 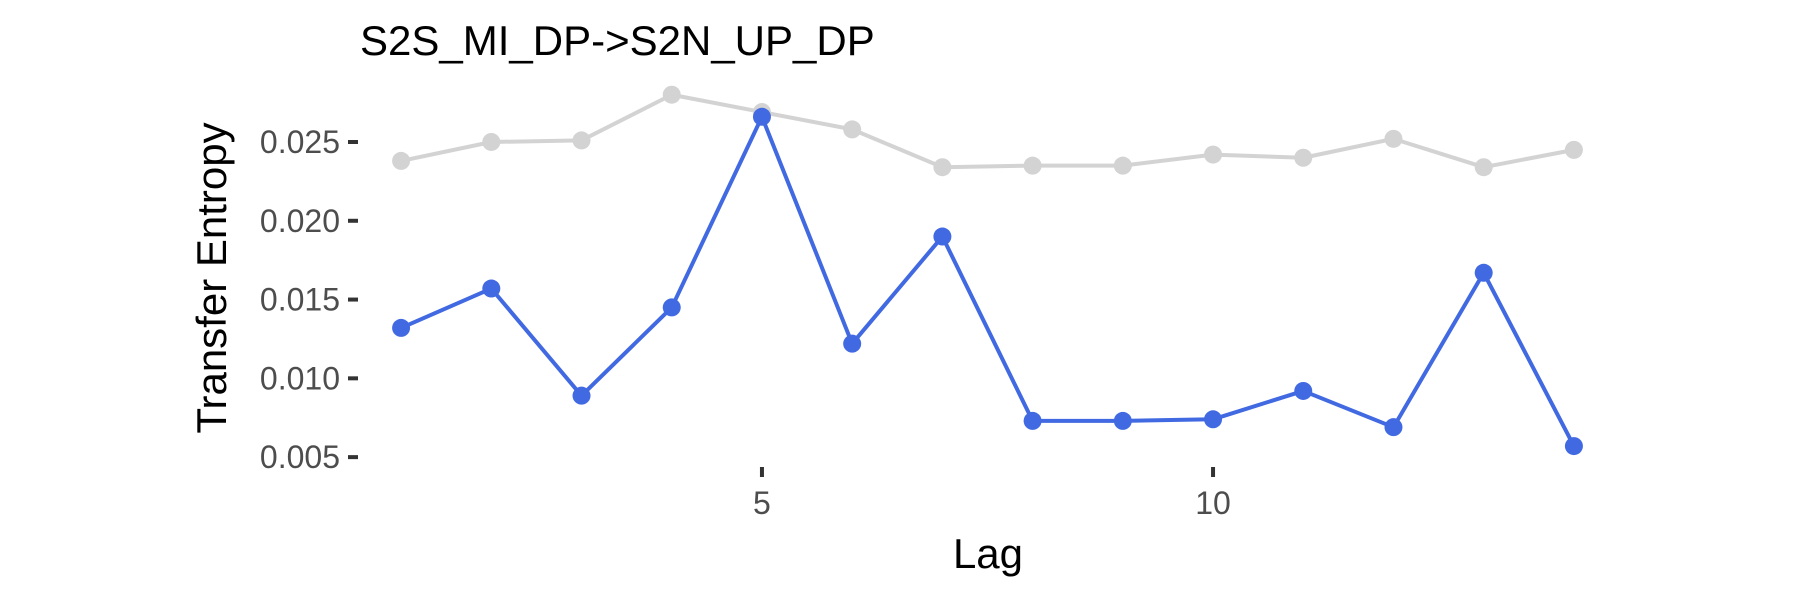 What do you see at coordinates (300, 300) in the screenshot?
I see `y-tick-label: 0.015` at bounding box center [300, 300].